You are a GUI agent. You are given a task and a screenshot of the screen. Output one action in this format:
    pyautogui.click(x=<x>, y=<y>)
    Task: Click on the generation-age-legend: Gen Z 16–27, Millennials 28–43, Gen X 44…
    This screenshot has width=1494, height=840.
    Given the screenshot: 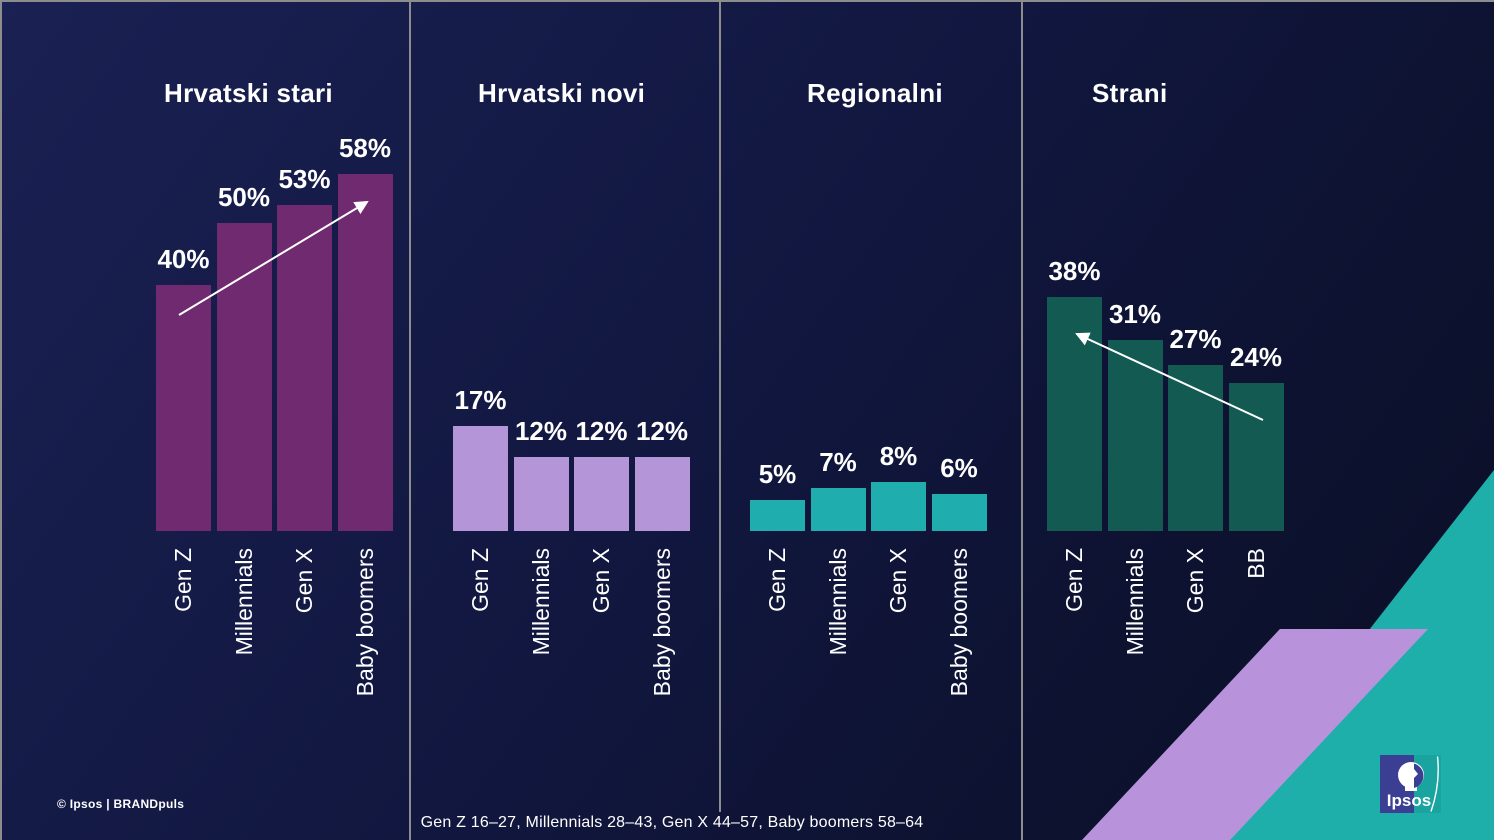 What is the action you would take?
    pyautogui.click(x=672, y=822)
    